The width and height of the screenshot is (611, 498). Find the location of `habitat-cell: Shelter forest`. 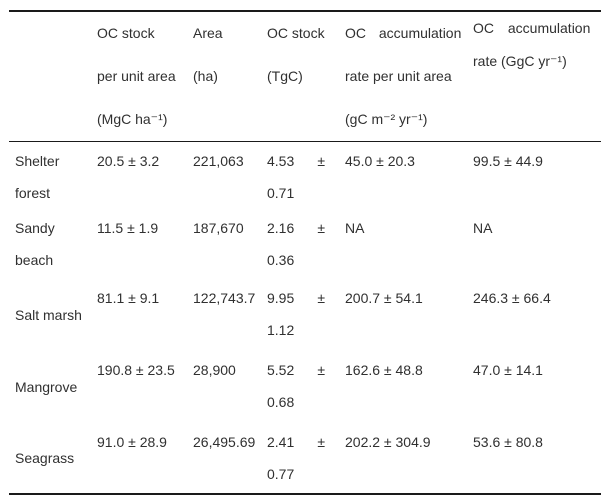

habitat-cell: Shelter forest is located at coordinates (37, 177).